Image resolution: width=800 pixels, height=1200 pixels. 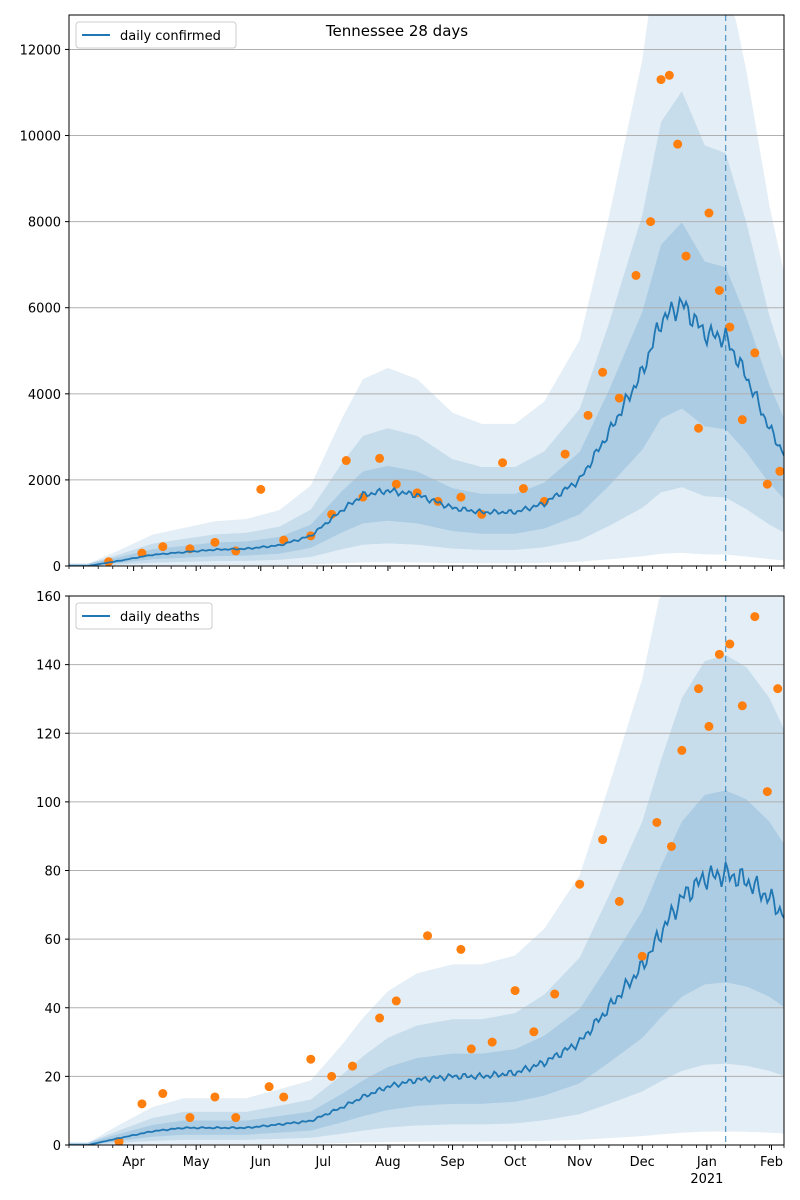 What do you see at coordinates (48, 597) in the screenshot?
I see `y-tick-label: 160` at bounding box center [48, 597].